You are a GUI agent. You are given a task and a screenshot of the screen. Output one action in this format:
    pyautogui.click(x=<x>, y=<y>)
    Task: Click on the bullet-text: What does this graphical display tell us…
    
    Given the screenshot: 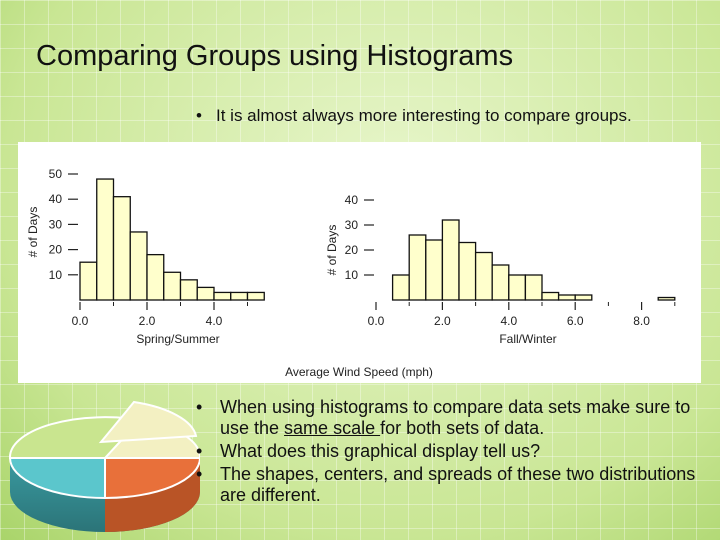 What is the action you would take?
    pyautogui.click(x=380, y=451)
    